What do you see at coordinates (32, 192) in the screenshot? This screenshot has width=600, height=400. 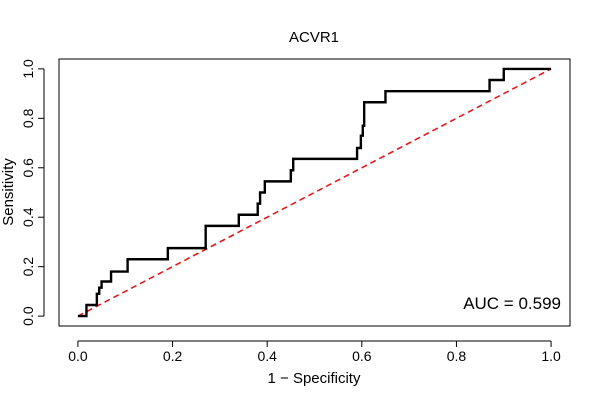 I see `y-axis: 0.0 0.2 0.4 0.6 0.8 1.0` at bounding box center [32, 192].